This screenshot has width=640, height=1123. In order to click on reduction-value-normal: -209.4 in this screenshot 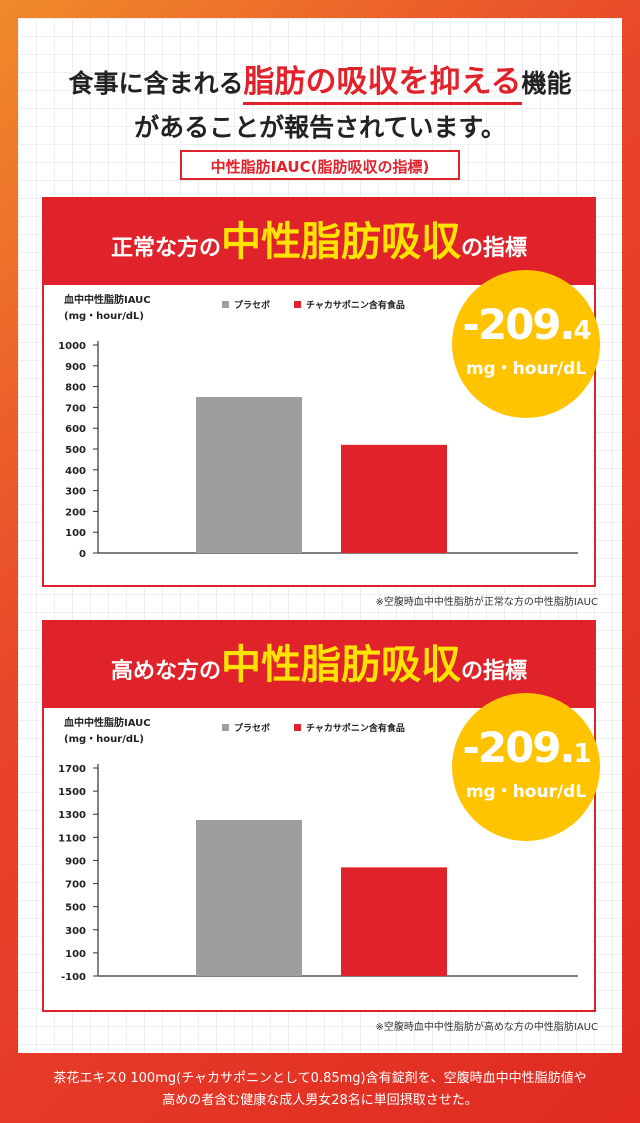, I will do `click(526, 324)`.